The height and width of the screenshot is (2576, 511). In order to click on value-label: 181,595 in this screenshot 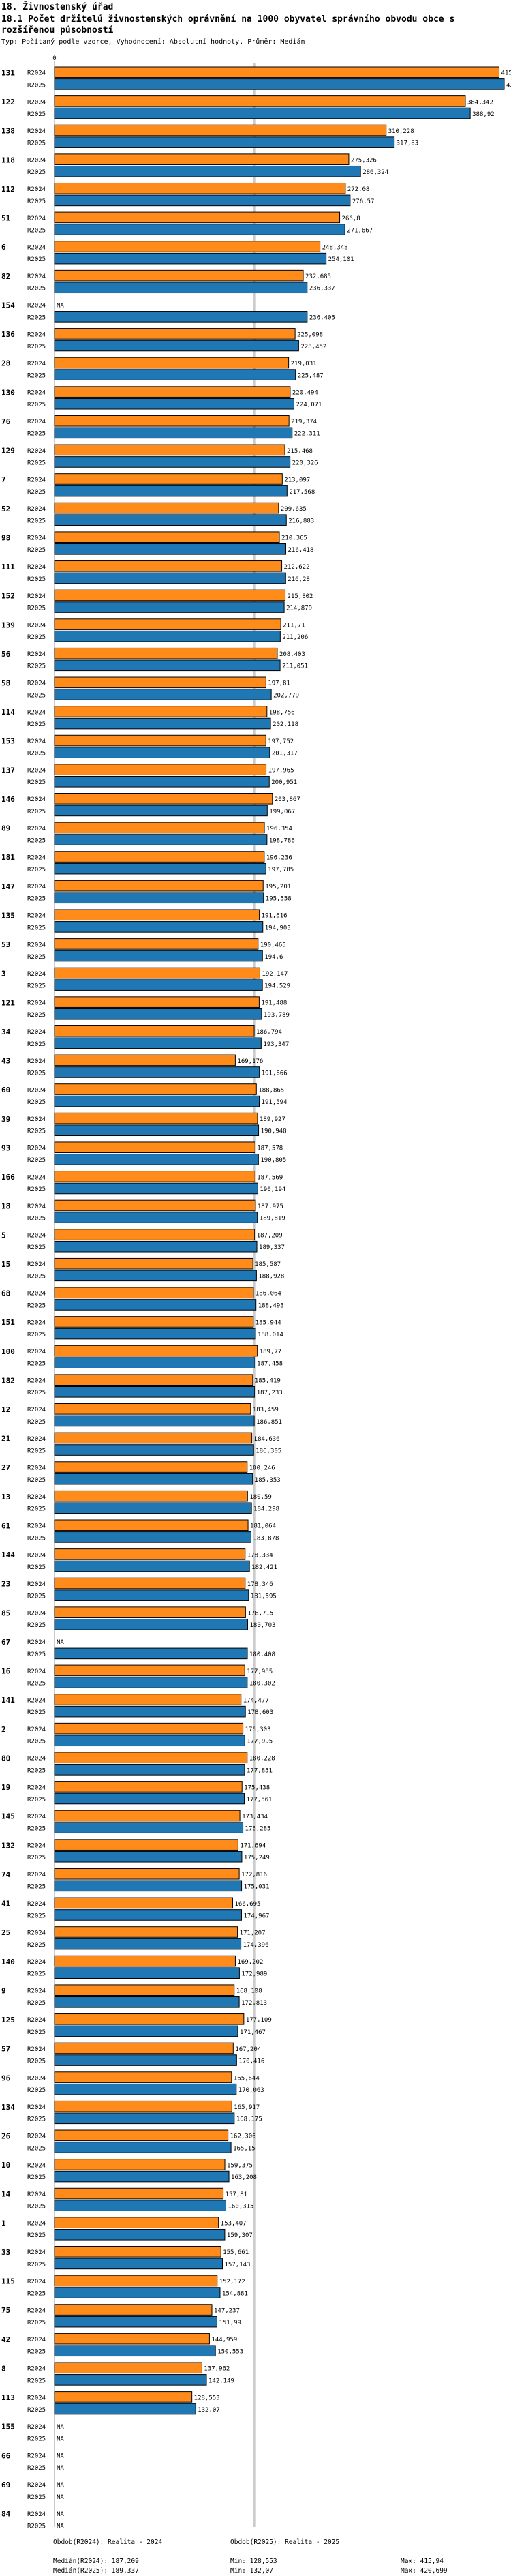, I will do `click(264, 1597)`.